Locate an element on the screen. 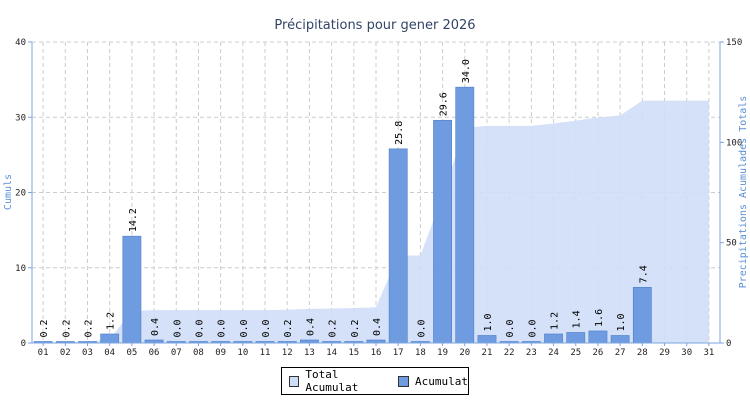 This screenshot has height=400, width=750. x-tick-label: 07 is located at coordinates (176, 353).